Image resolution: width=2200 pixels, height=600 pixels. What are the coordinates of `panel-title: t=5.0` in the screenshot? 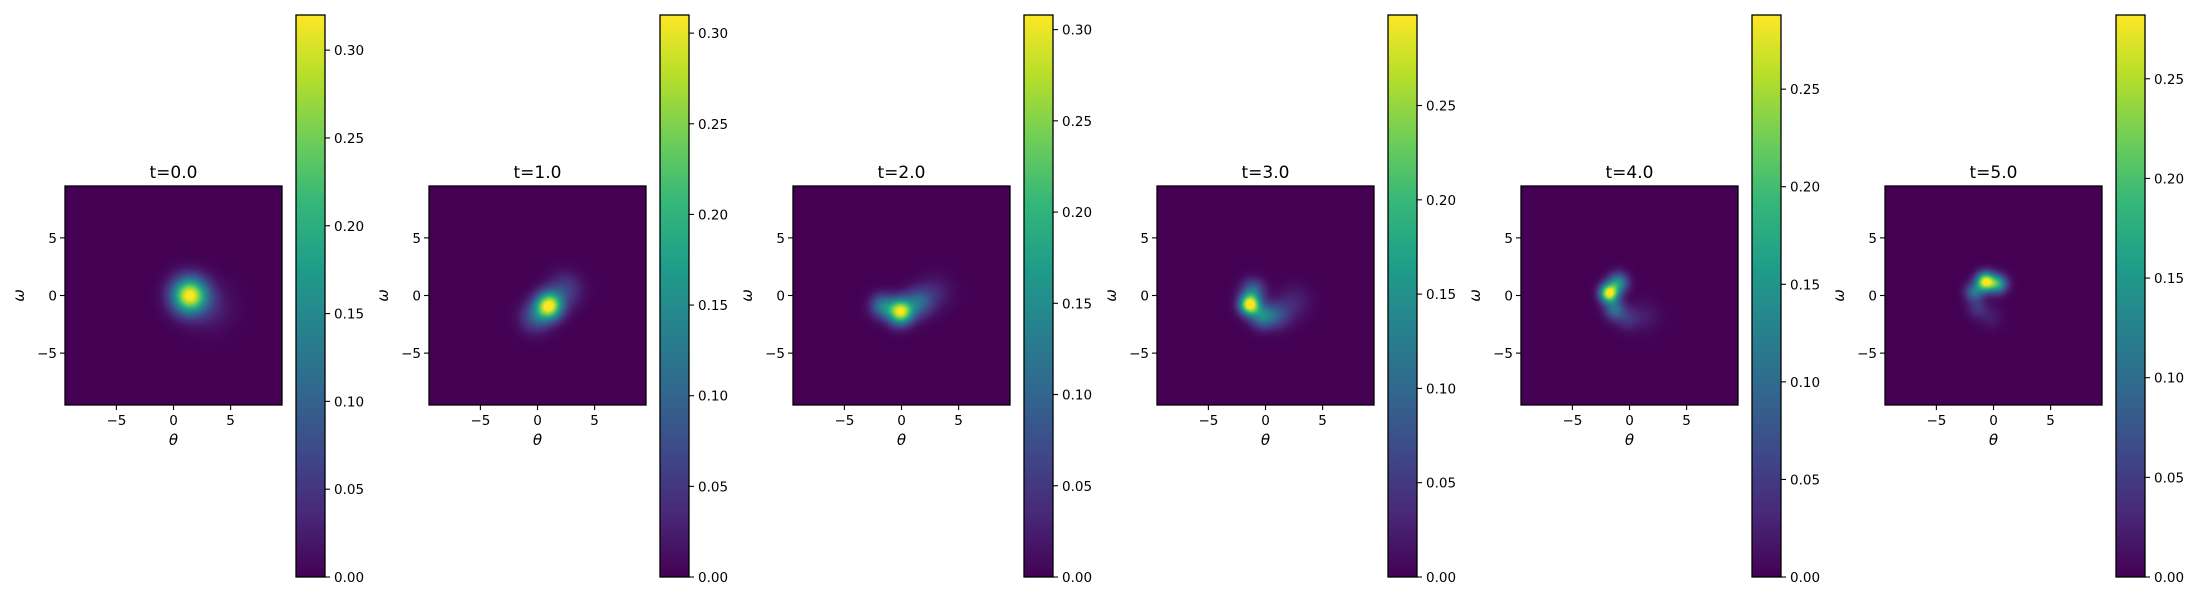 It's located at (1994, 173).